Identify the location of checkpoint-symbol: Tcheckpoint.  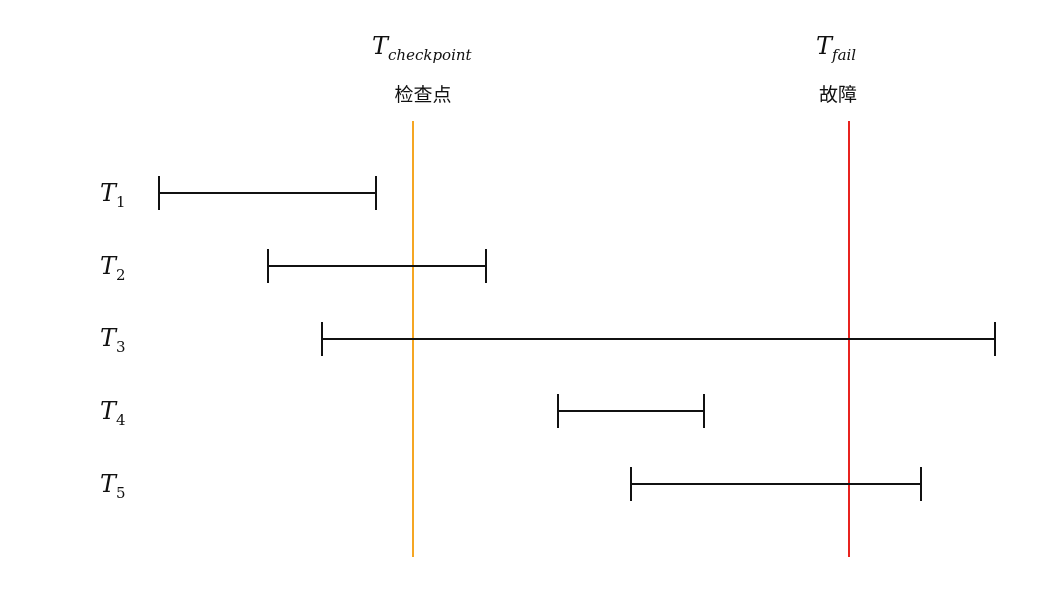
(422, 48).